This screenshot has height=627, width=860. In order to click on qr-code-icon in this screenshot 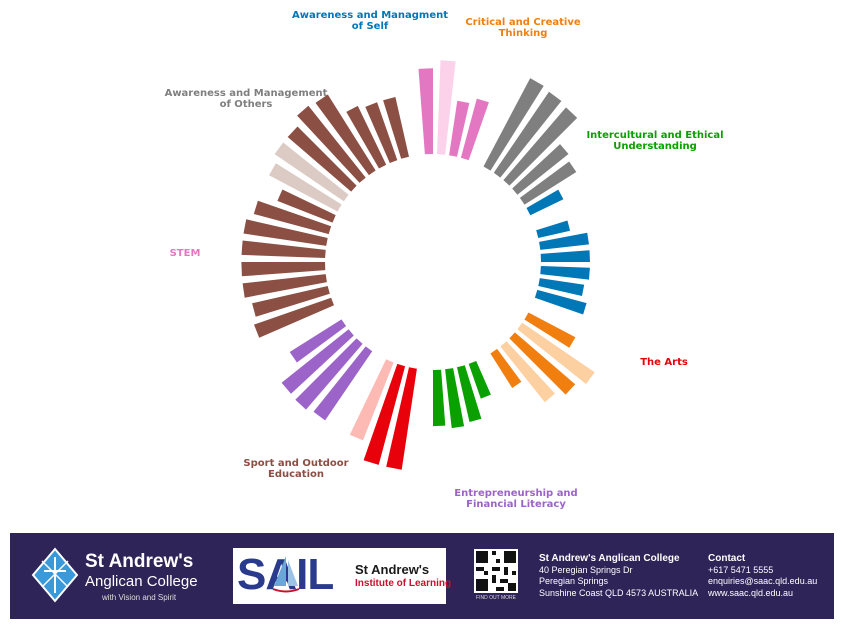, I will do `click(496, 571)`.